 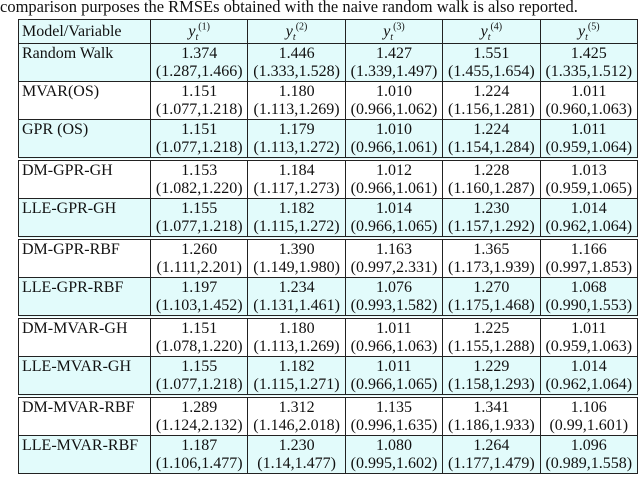 I want to click on result-cell: 1.374 (1.287,1.466), so click(x=199, y=62).